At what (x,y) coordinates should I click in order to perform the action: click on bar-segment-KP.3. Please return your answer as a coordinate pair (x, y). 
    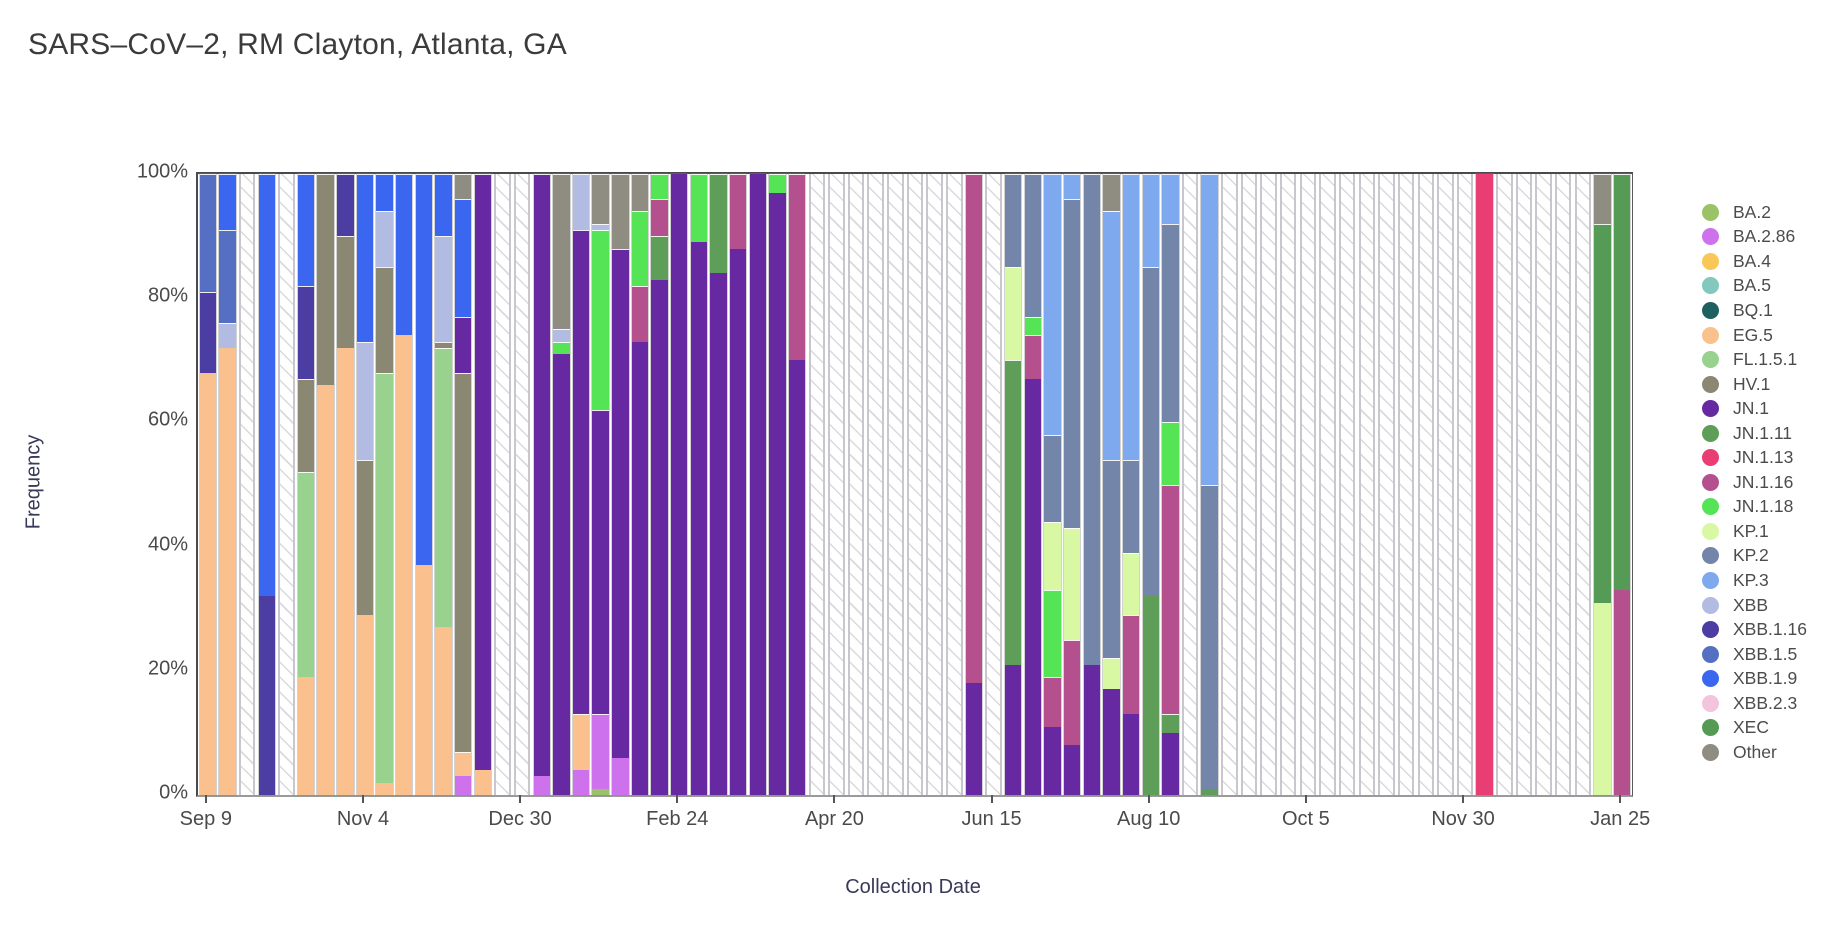
    Looking at the image, I should click on (1209, 329).